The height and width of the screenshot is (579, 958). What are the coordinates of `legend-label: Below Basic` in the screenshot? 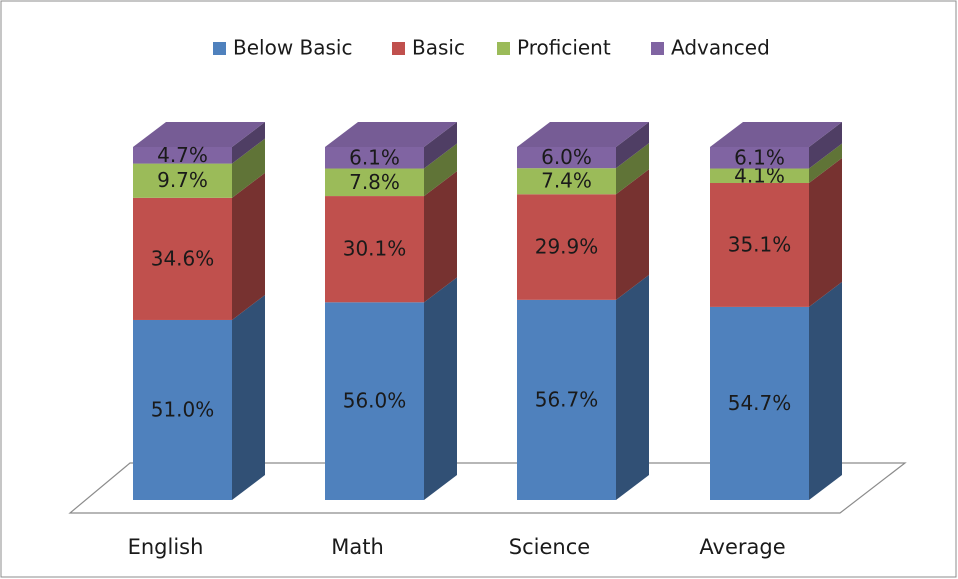 It's located at (292, 48).